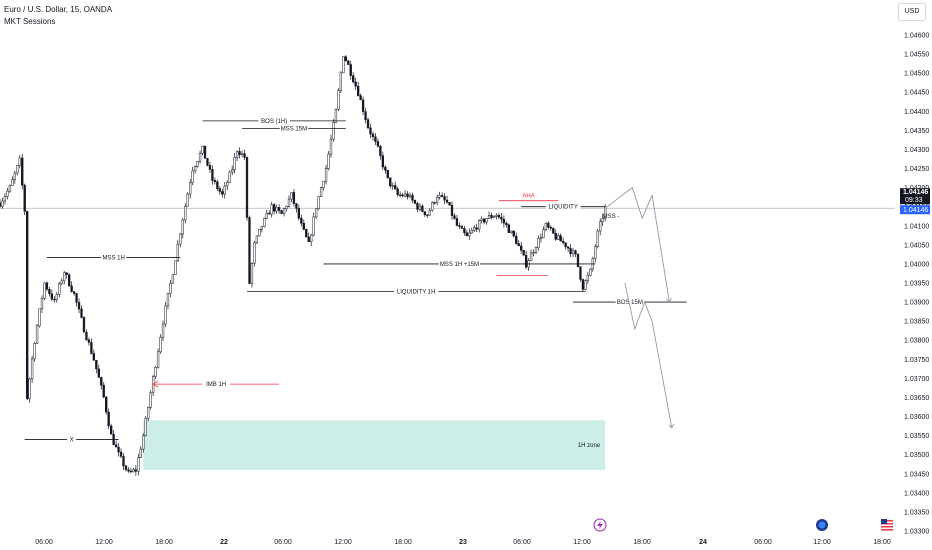 The width and height of the screenshot is (932, 550). What do you see at coordinates (30, 21) in the screenshot?
I see `indicator-label: MKT Sessions` at bounding box center [30, 21].